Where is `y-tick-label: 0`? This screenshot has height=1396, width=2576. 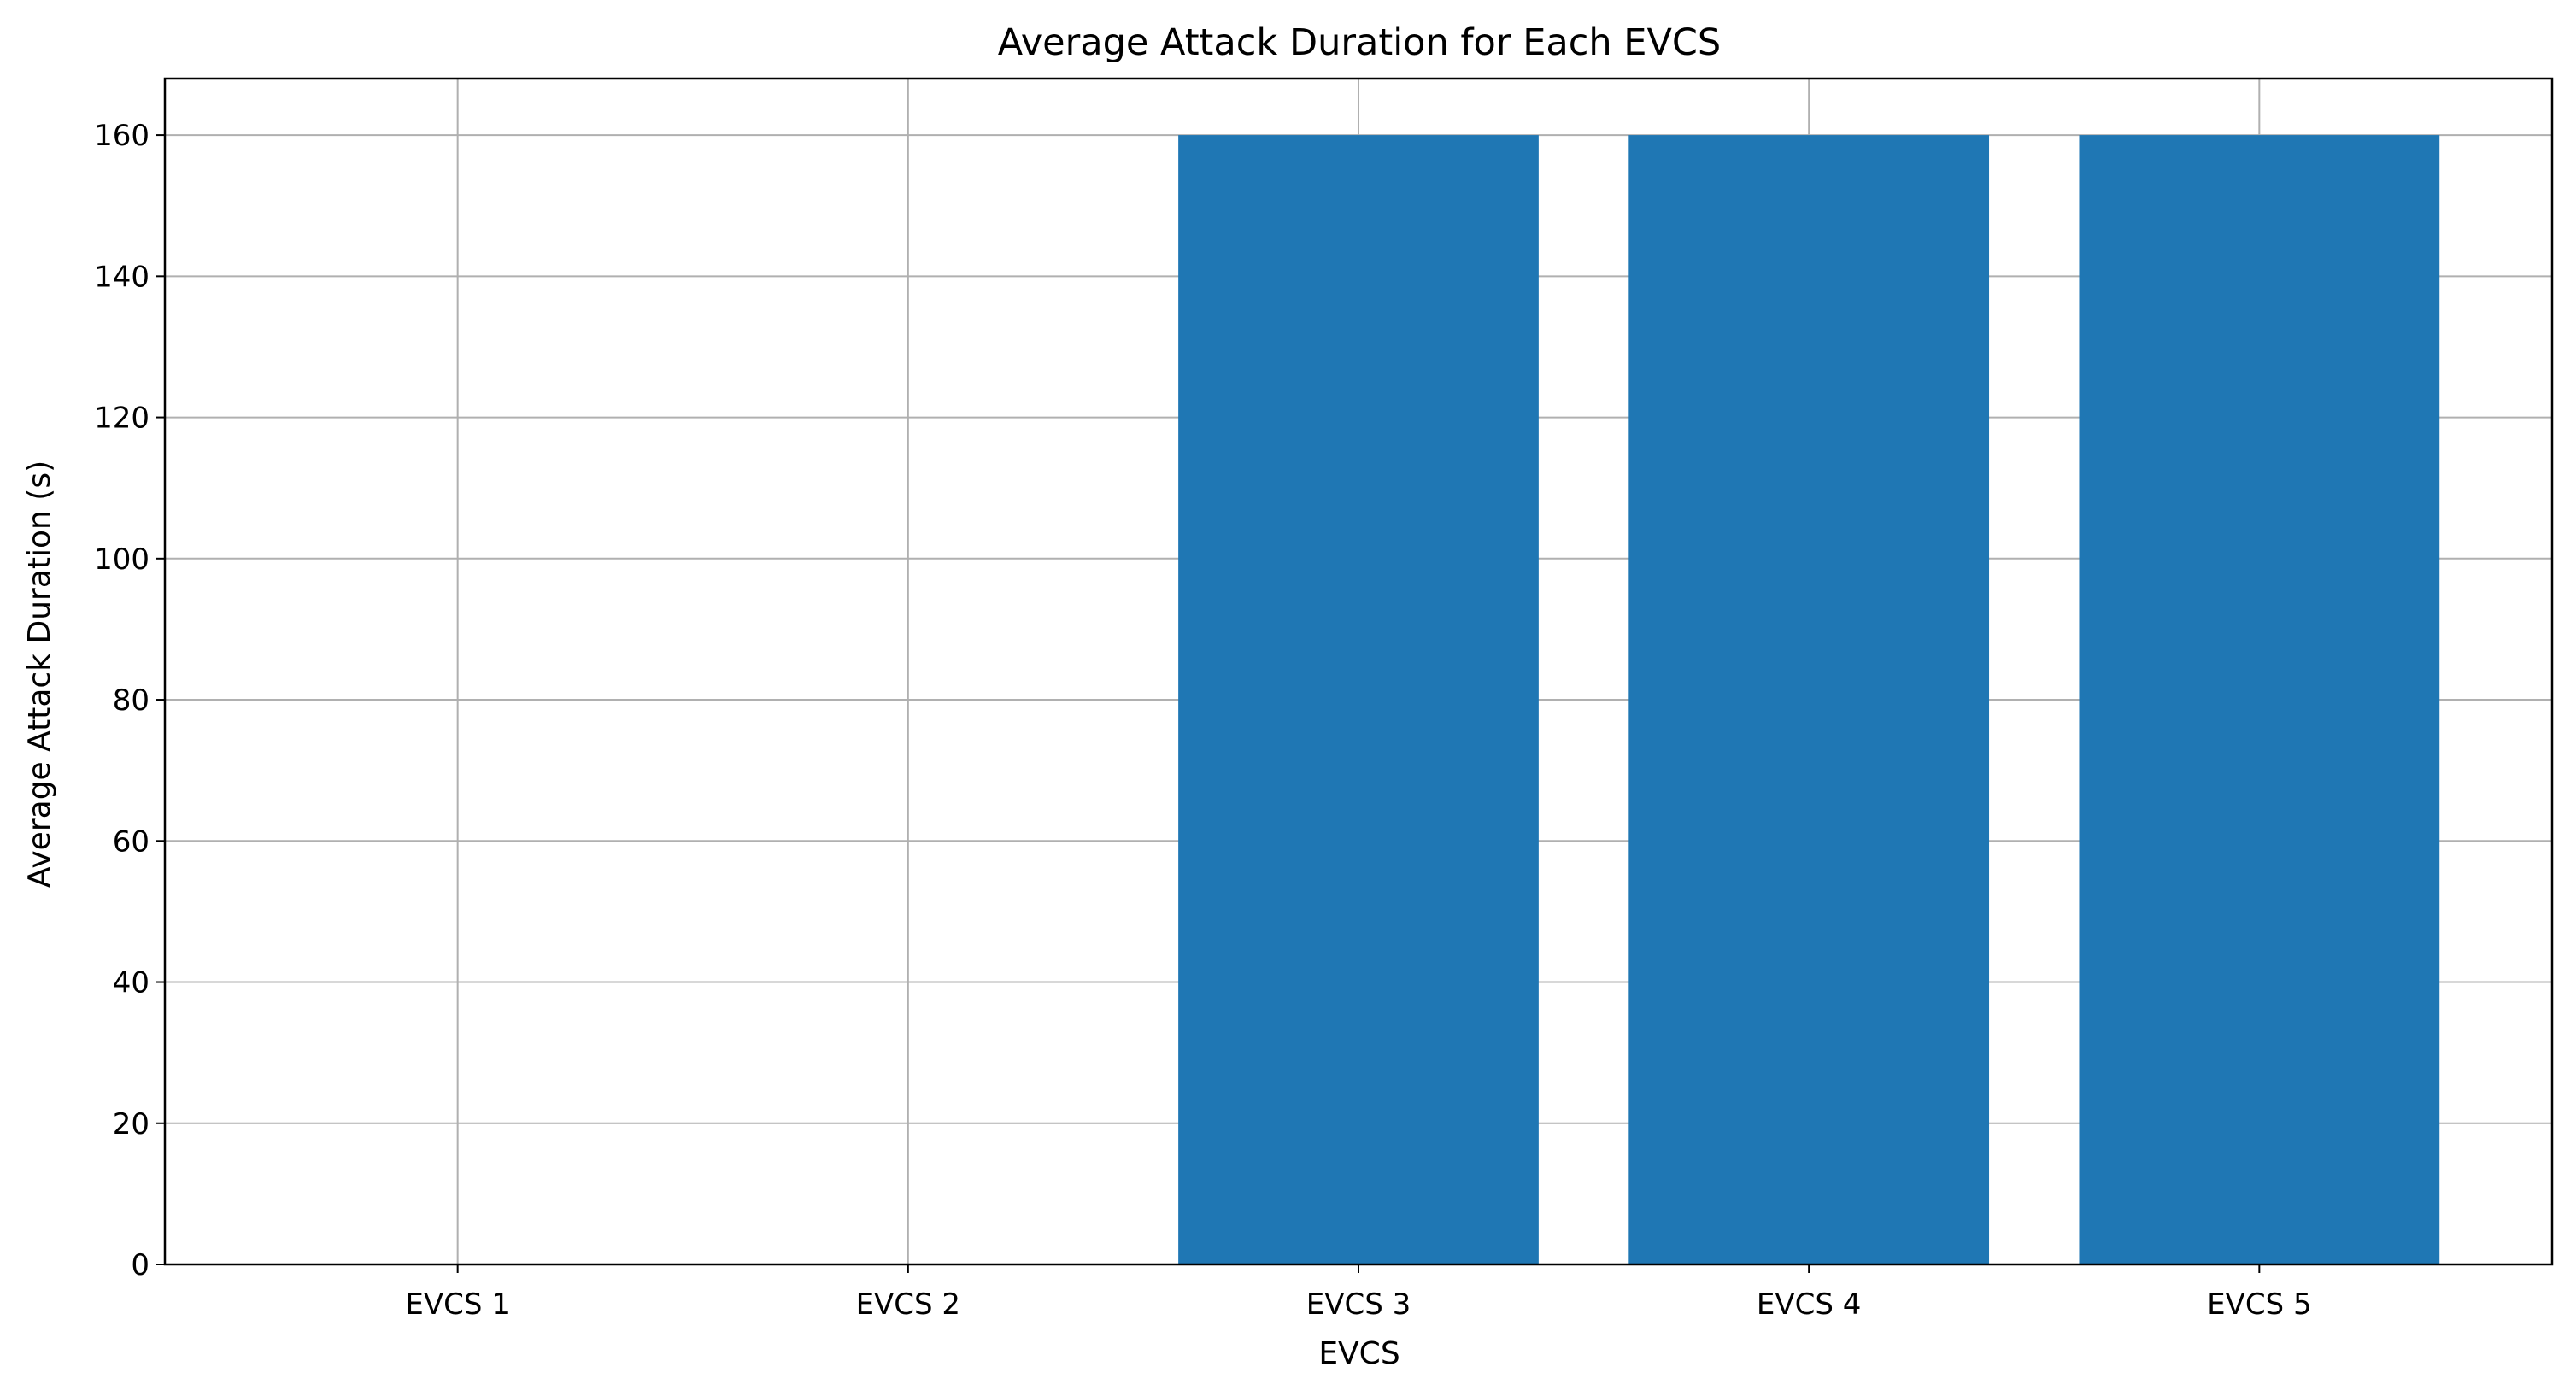 y-tick-label: 0 is located at coordinates (140, 1265).